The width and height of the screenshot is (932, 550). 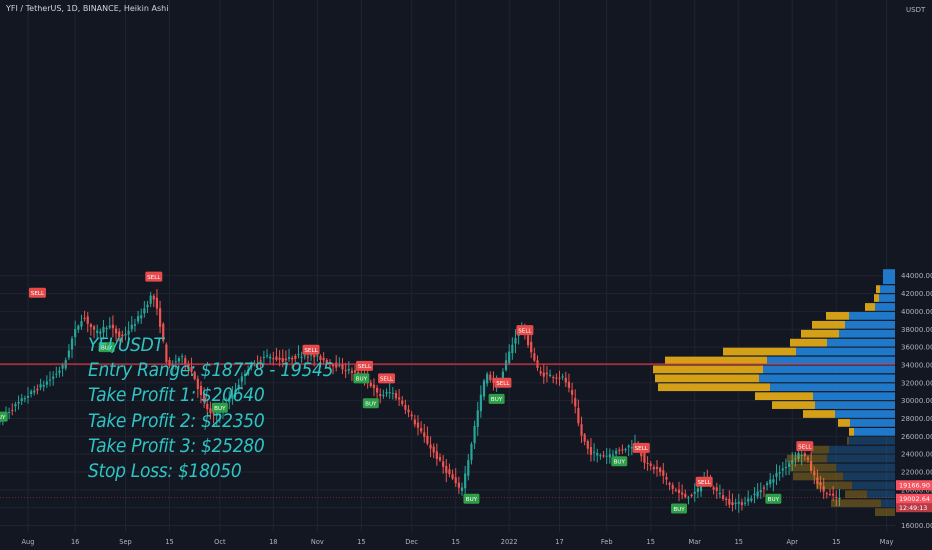 What do you see at coordinates (774, 392) in the screenshot?
I see `volume-profile` at bounding box center [774, 392].